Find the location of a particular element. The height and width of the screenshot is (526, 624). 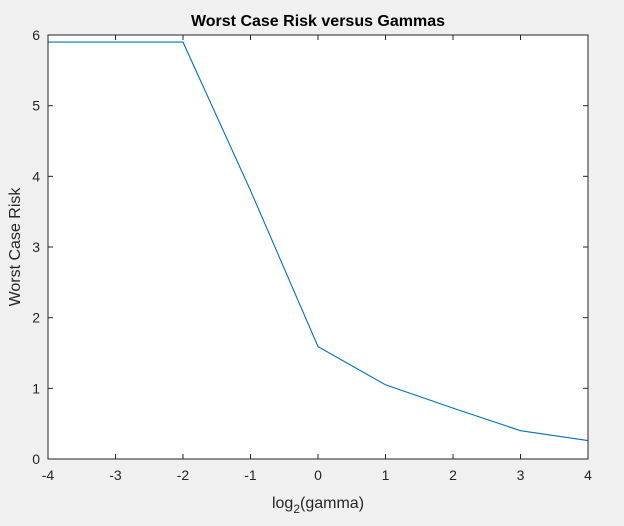

x-axis-label: log2(gamma) is located at coordinates (318, 505).